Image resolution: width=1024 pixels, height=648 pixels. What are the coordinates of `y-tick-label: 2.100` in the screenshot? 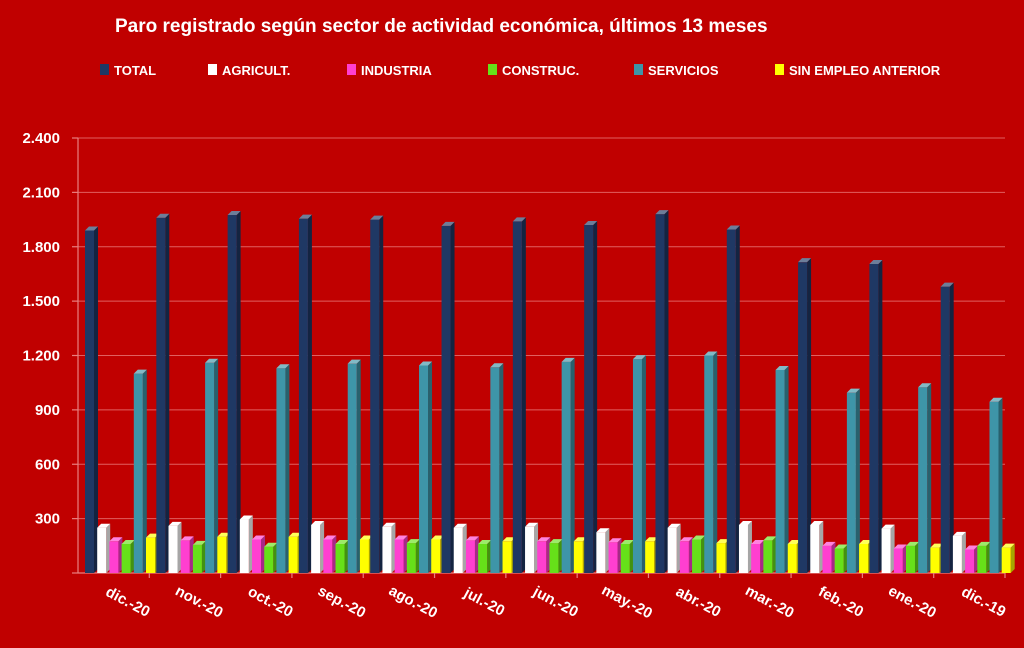 It's located at (41, 192).